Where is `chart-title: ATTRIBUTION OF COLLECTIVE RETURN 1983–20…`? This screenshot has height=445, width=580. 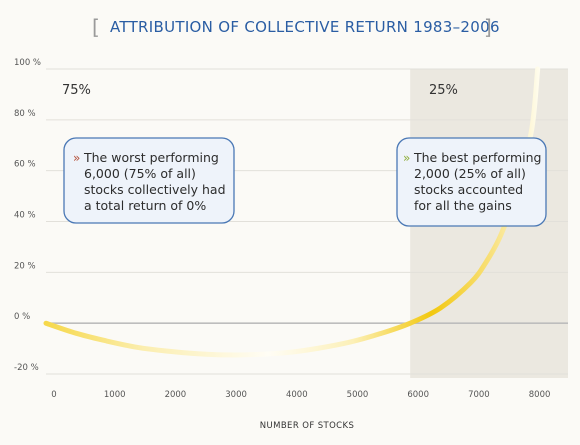
chart-title: ATTRIBUTION OF COLLECTIVE RETURN 1983–20… is located at coordinates (305, 27).